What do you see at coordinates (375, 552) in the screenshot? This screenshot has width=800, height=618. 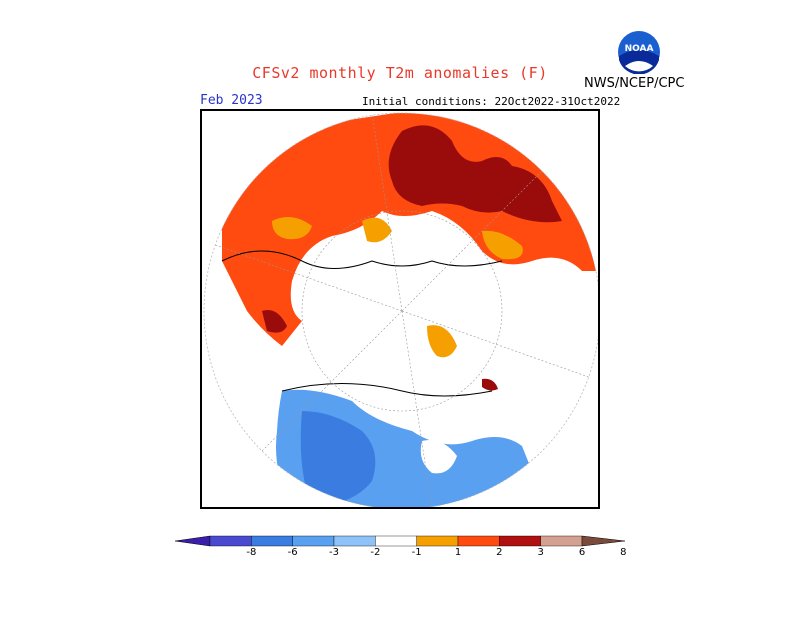 I see `legend-tick-label: -2` at bounding box center [375, 552].